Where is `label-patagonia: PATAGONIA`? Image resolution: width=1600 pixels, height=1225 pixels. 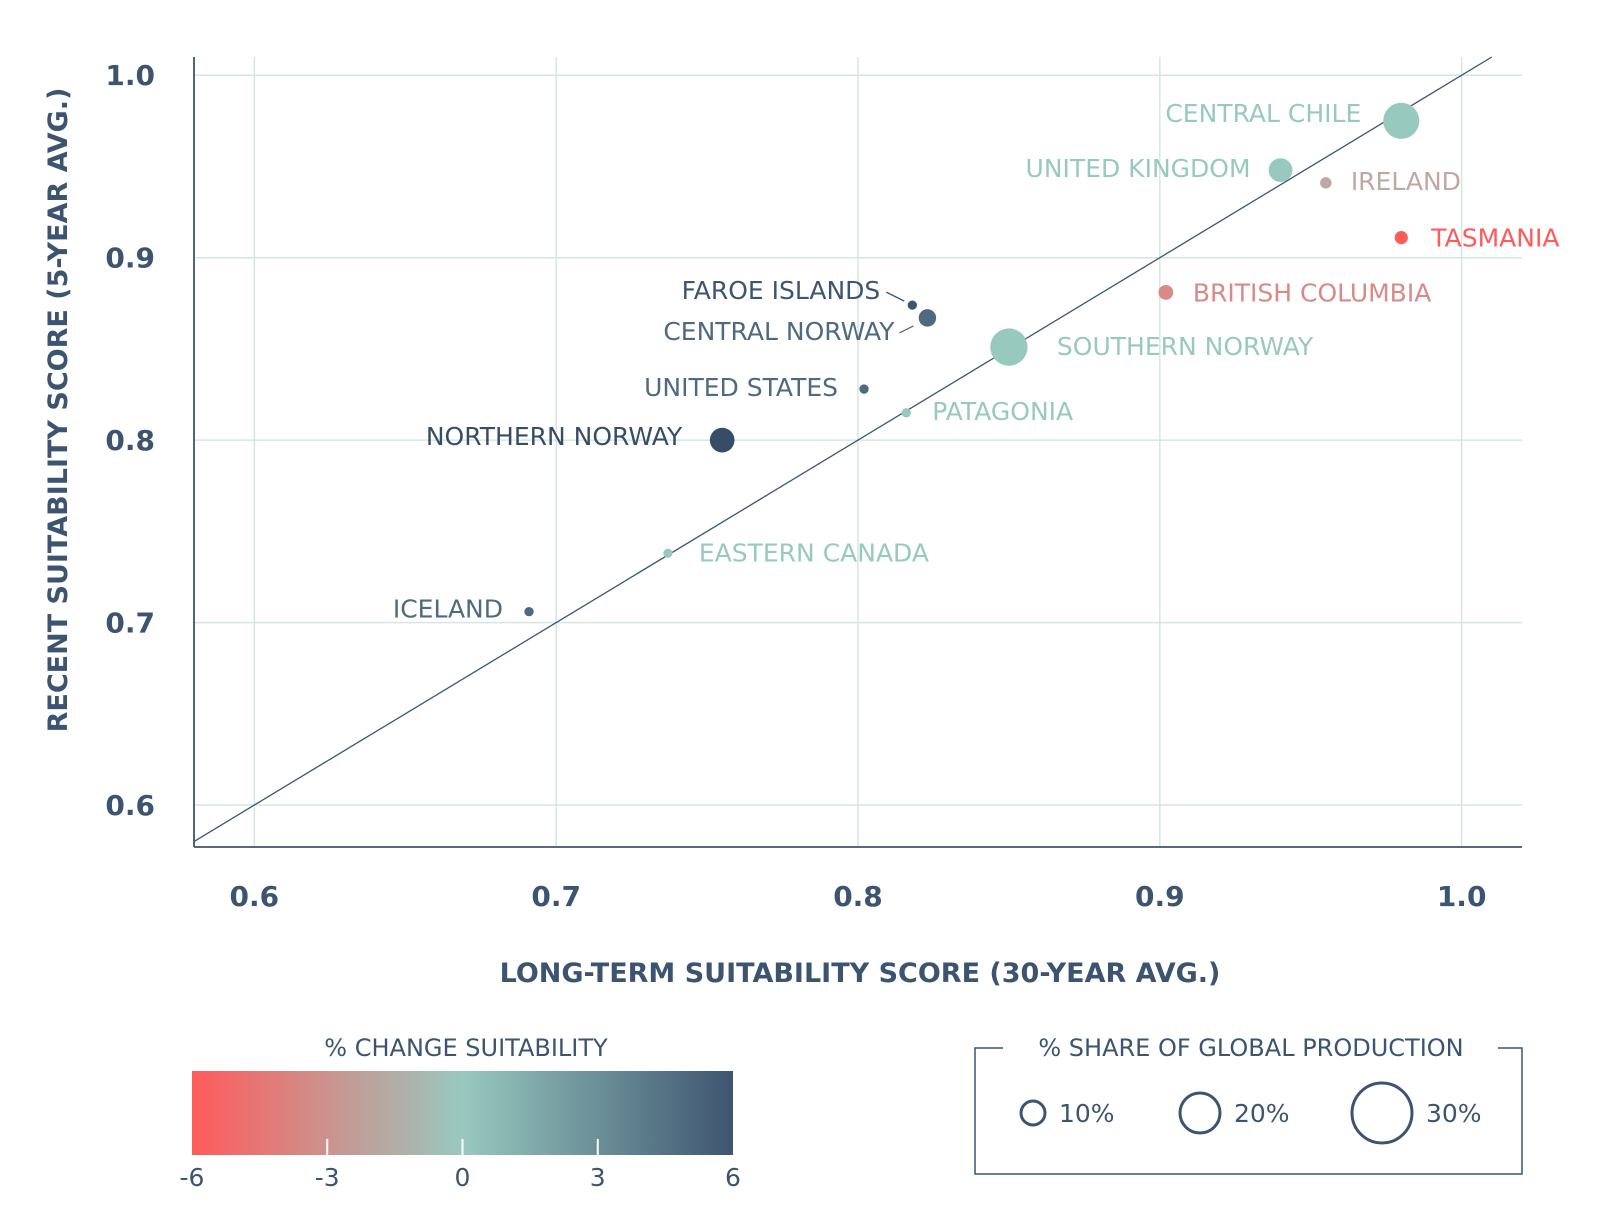
label-patagonia: PATAGONIA is located at coordinates (1002, 411).